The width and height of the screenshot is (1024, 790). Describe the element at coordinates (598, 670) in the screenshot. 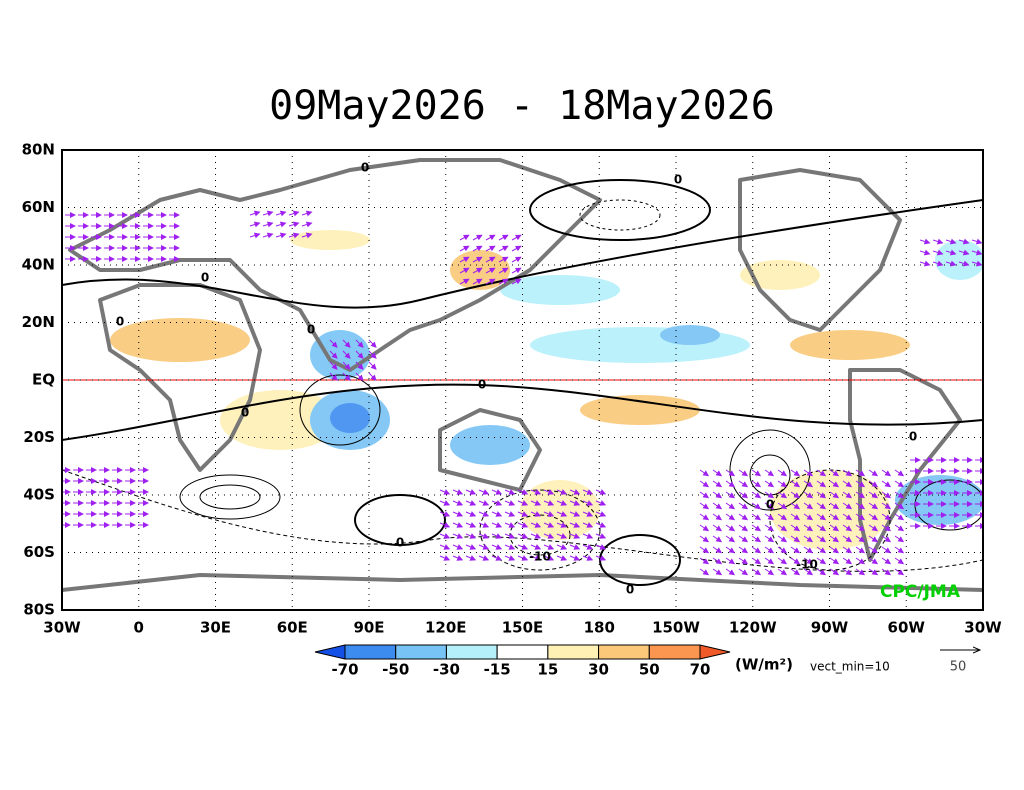

I see `colorbar-label: 30` at that location.